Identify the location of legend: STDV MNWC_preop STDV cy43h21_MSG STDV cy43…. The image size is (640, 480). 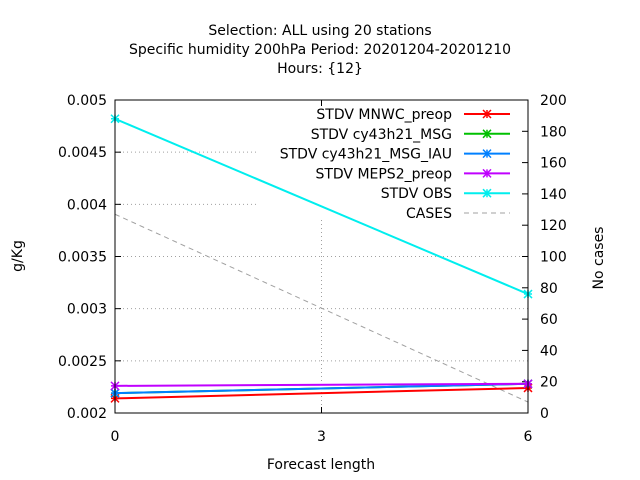
(395, 164).